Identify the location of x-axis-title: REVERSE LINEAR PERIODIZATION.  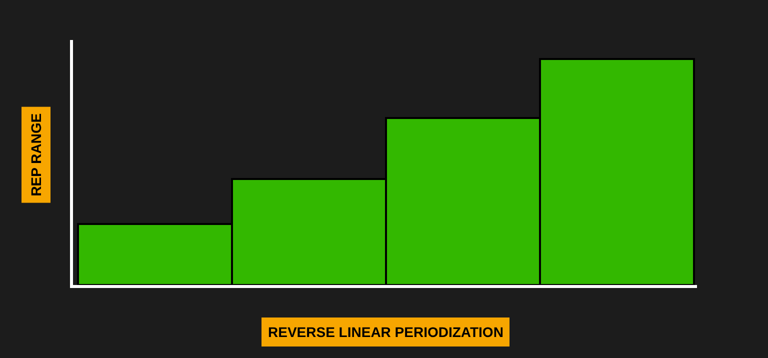
(386, 332).